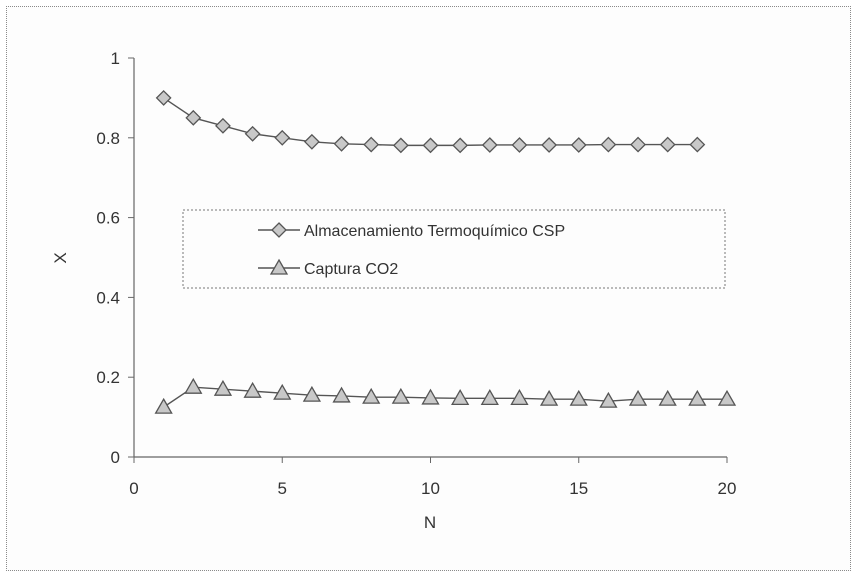 This screenshot has height=575, width=857. What do you see at coordinates (445, 395) in the screenshot?
I see `series-captura-co2` at bounding box center [445, 395].